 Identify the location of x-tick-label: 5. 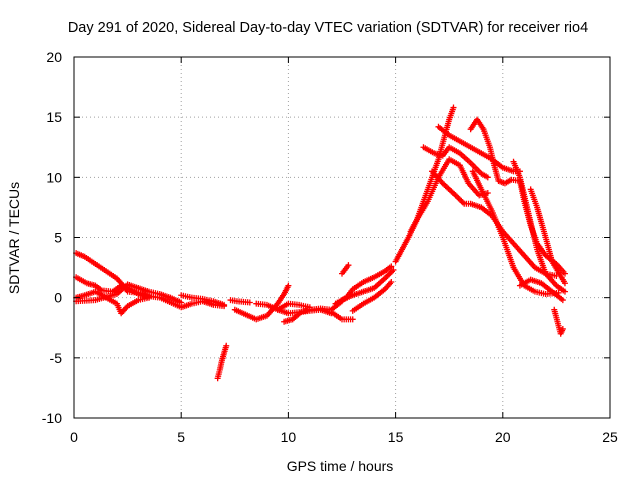
(181, 437).